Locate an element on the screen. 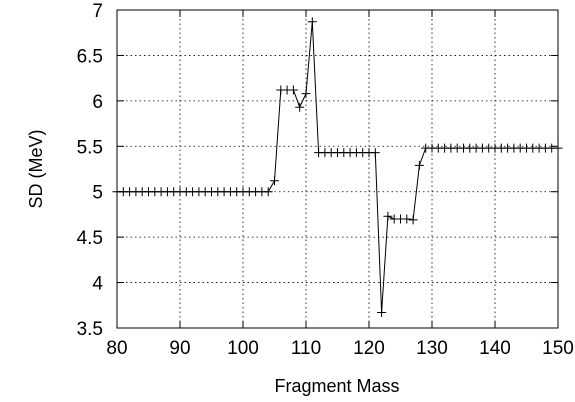 This screenshot has width=575, height=402. y-tick-label: 7 is located at coordinates (97, 11).